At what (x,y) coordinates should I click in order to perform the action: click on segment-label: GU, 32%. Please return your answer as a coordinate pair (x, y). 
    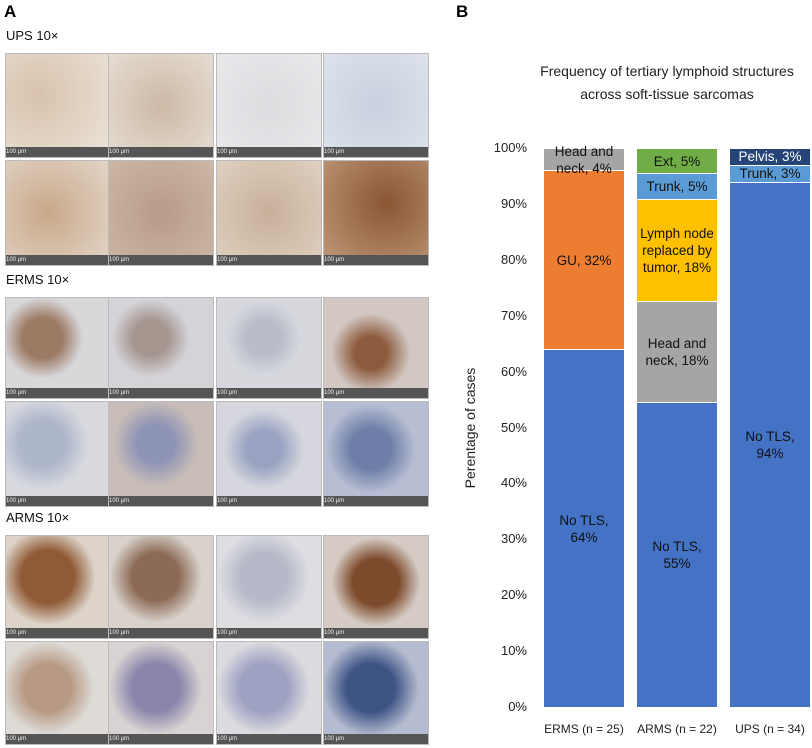
    Looking at the image, I should click on (584, 260).